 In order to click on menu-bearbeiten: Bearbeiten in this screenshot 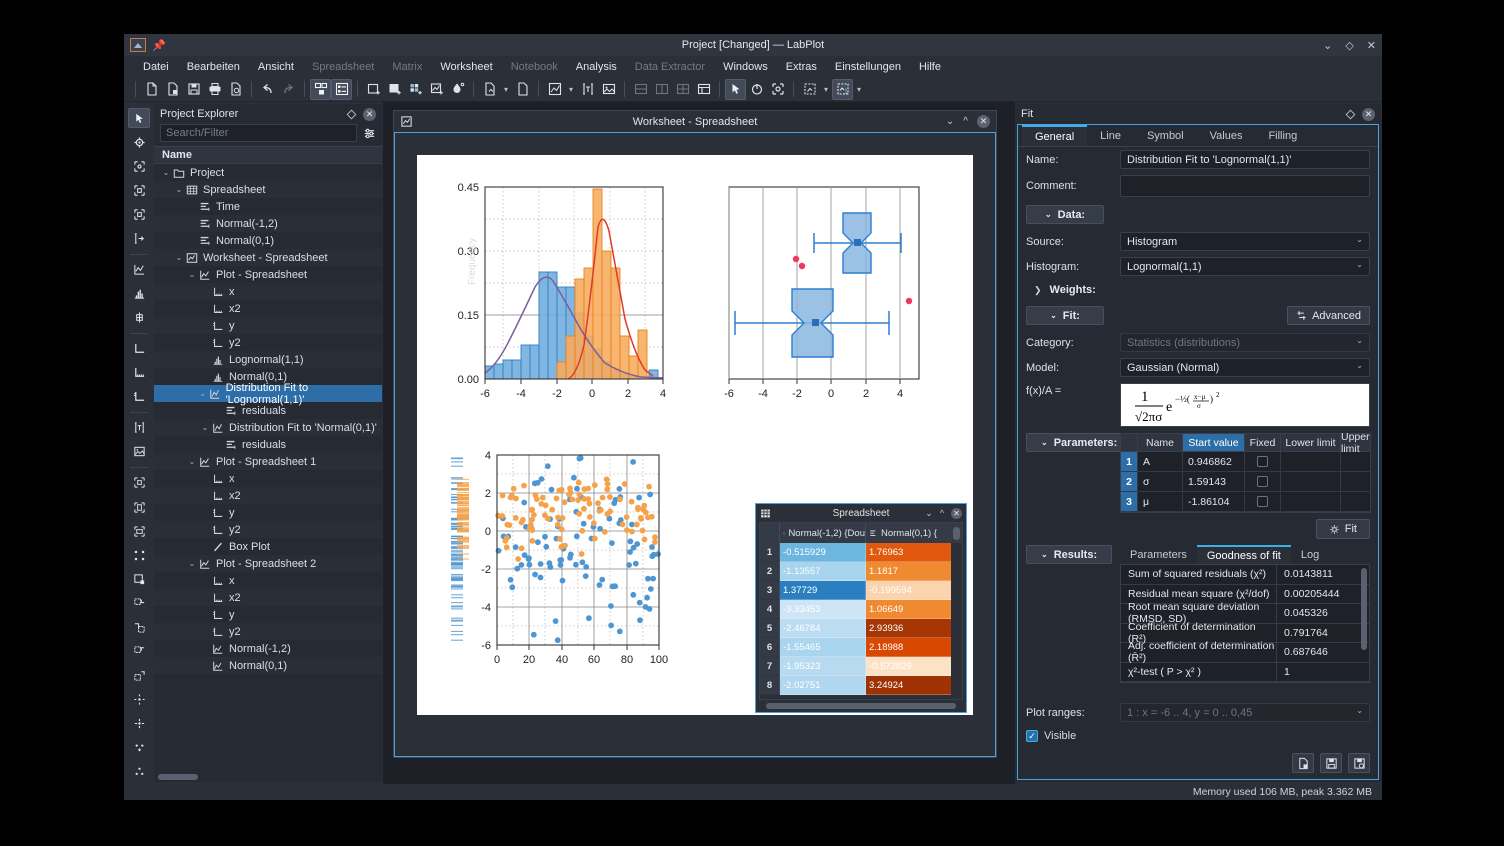, I will do `click(213, 66)`.